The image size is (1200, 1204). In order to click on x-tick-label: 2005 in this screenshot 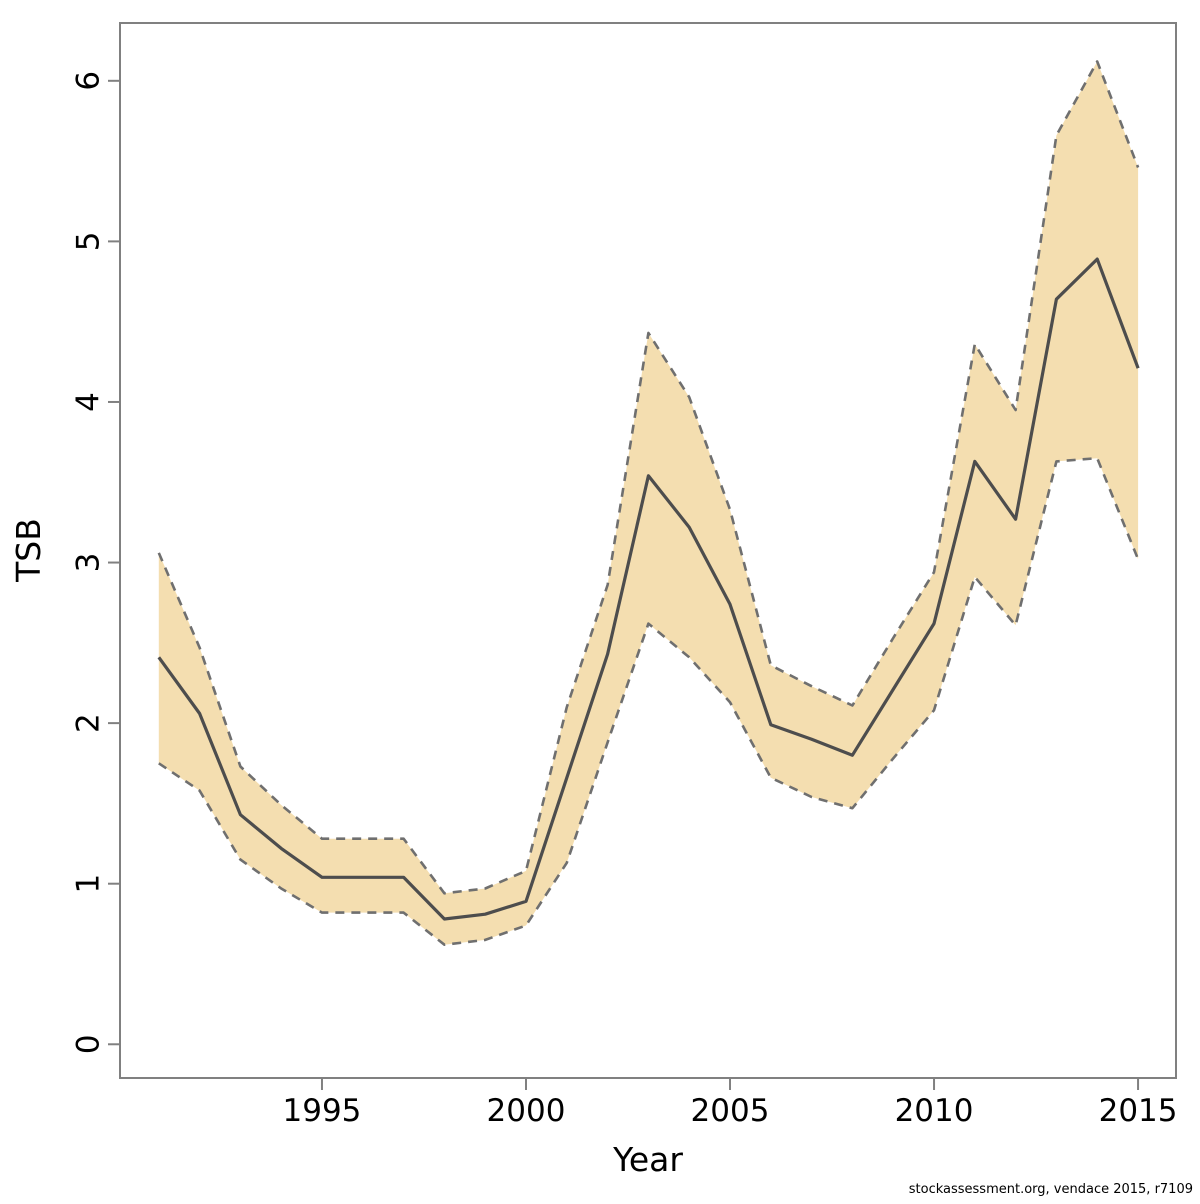, I will do `click(730, 1111)`.